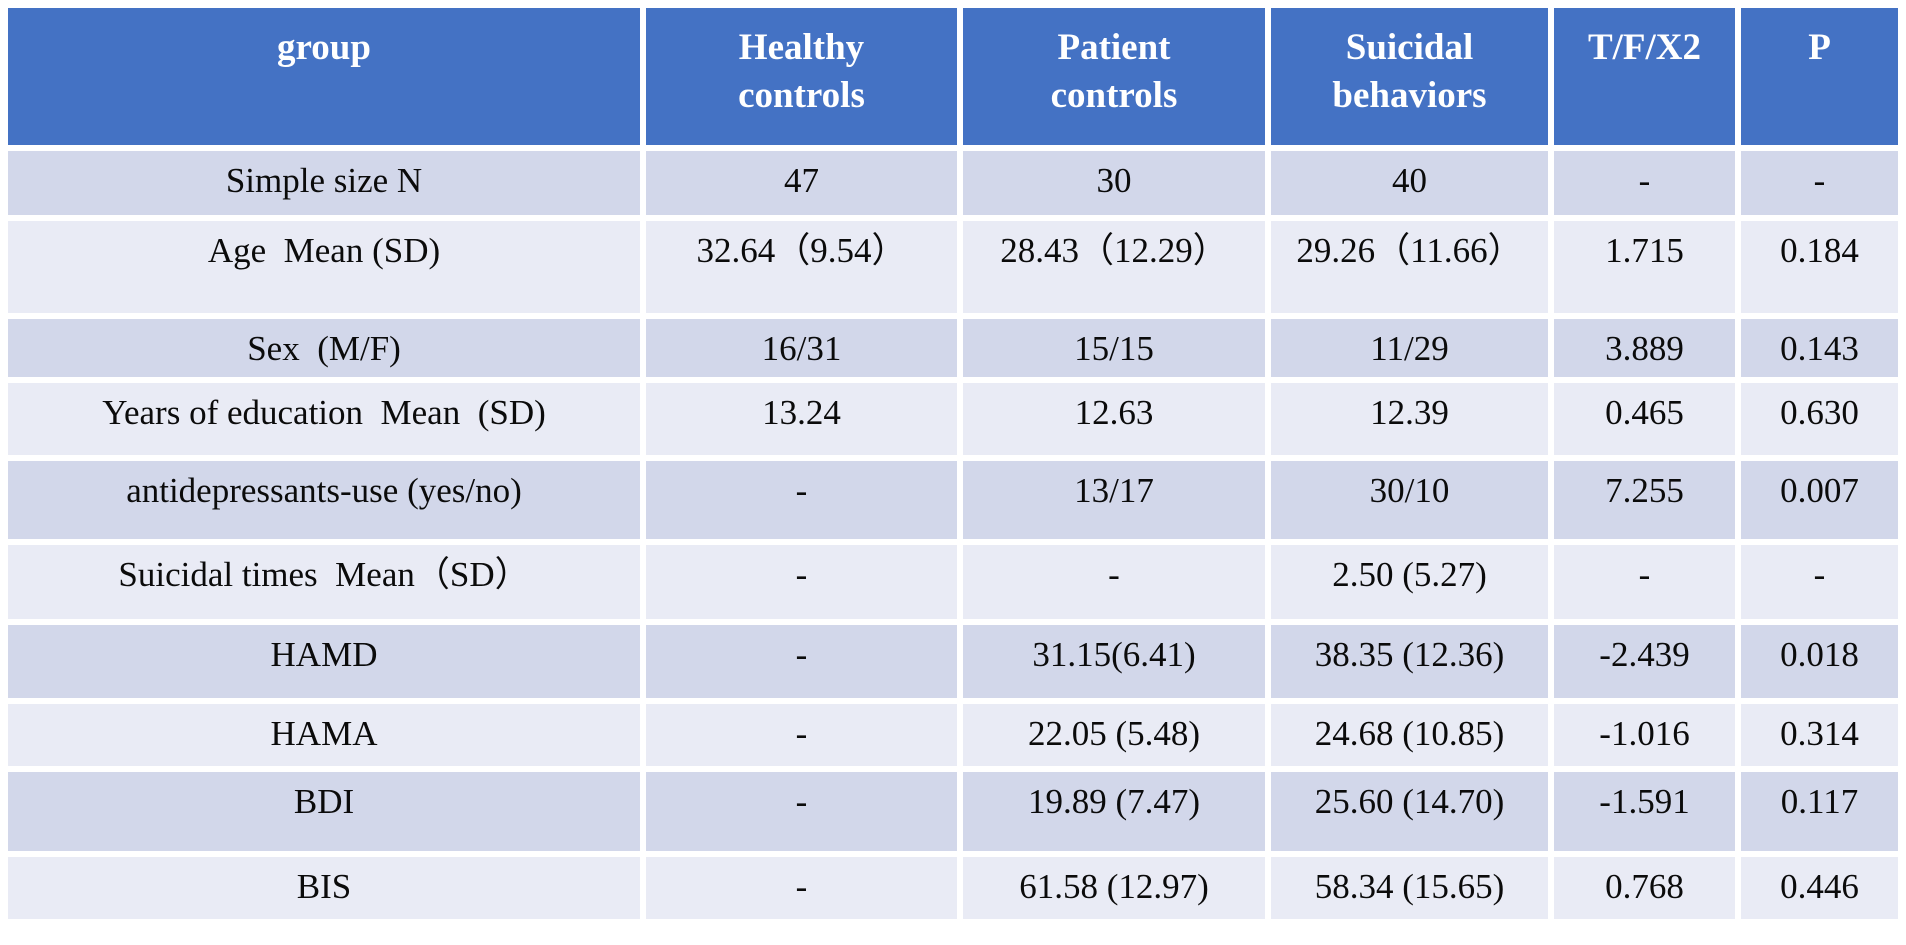 The width and height of the screenshot is (1906, 945). What do you see at coordinates (1409, 267) in the screenshot?
I see `table-cell: 29.26（11.66）` at bounding box center [1409, 267].